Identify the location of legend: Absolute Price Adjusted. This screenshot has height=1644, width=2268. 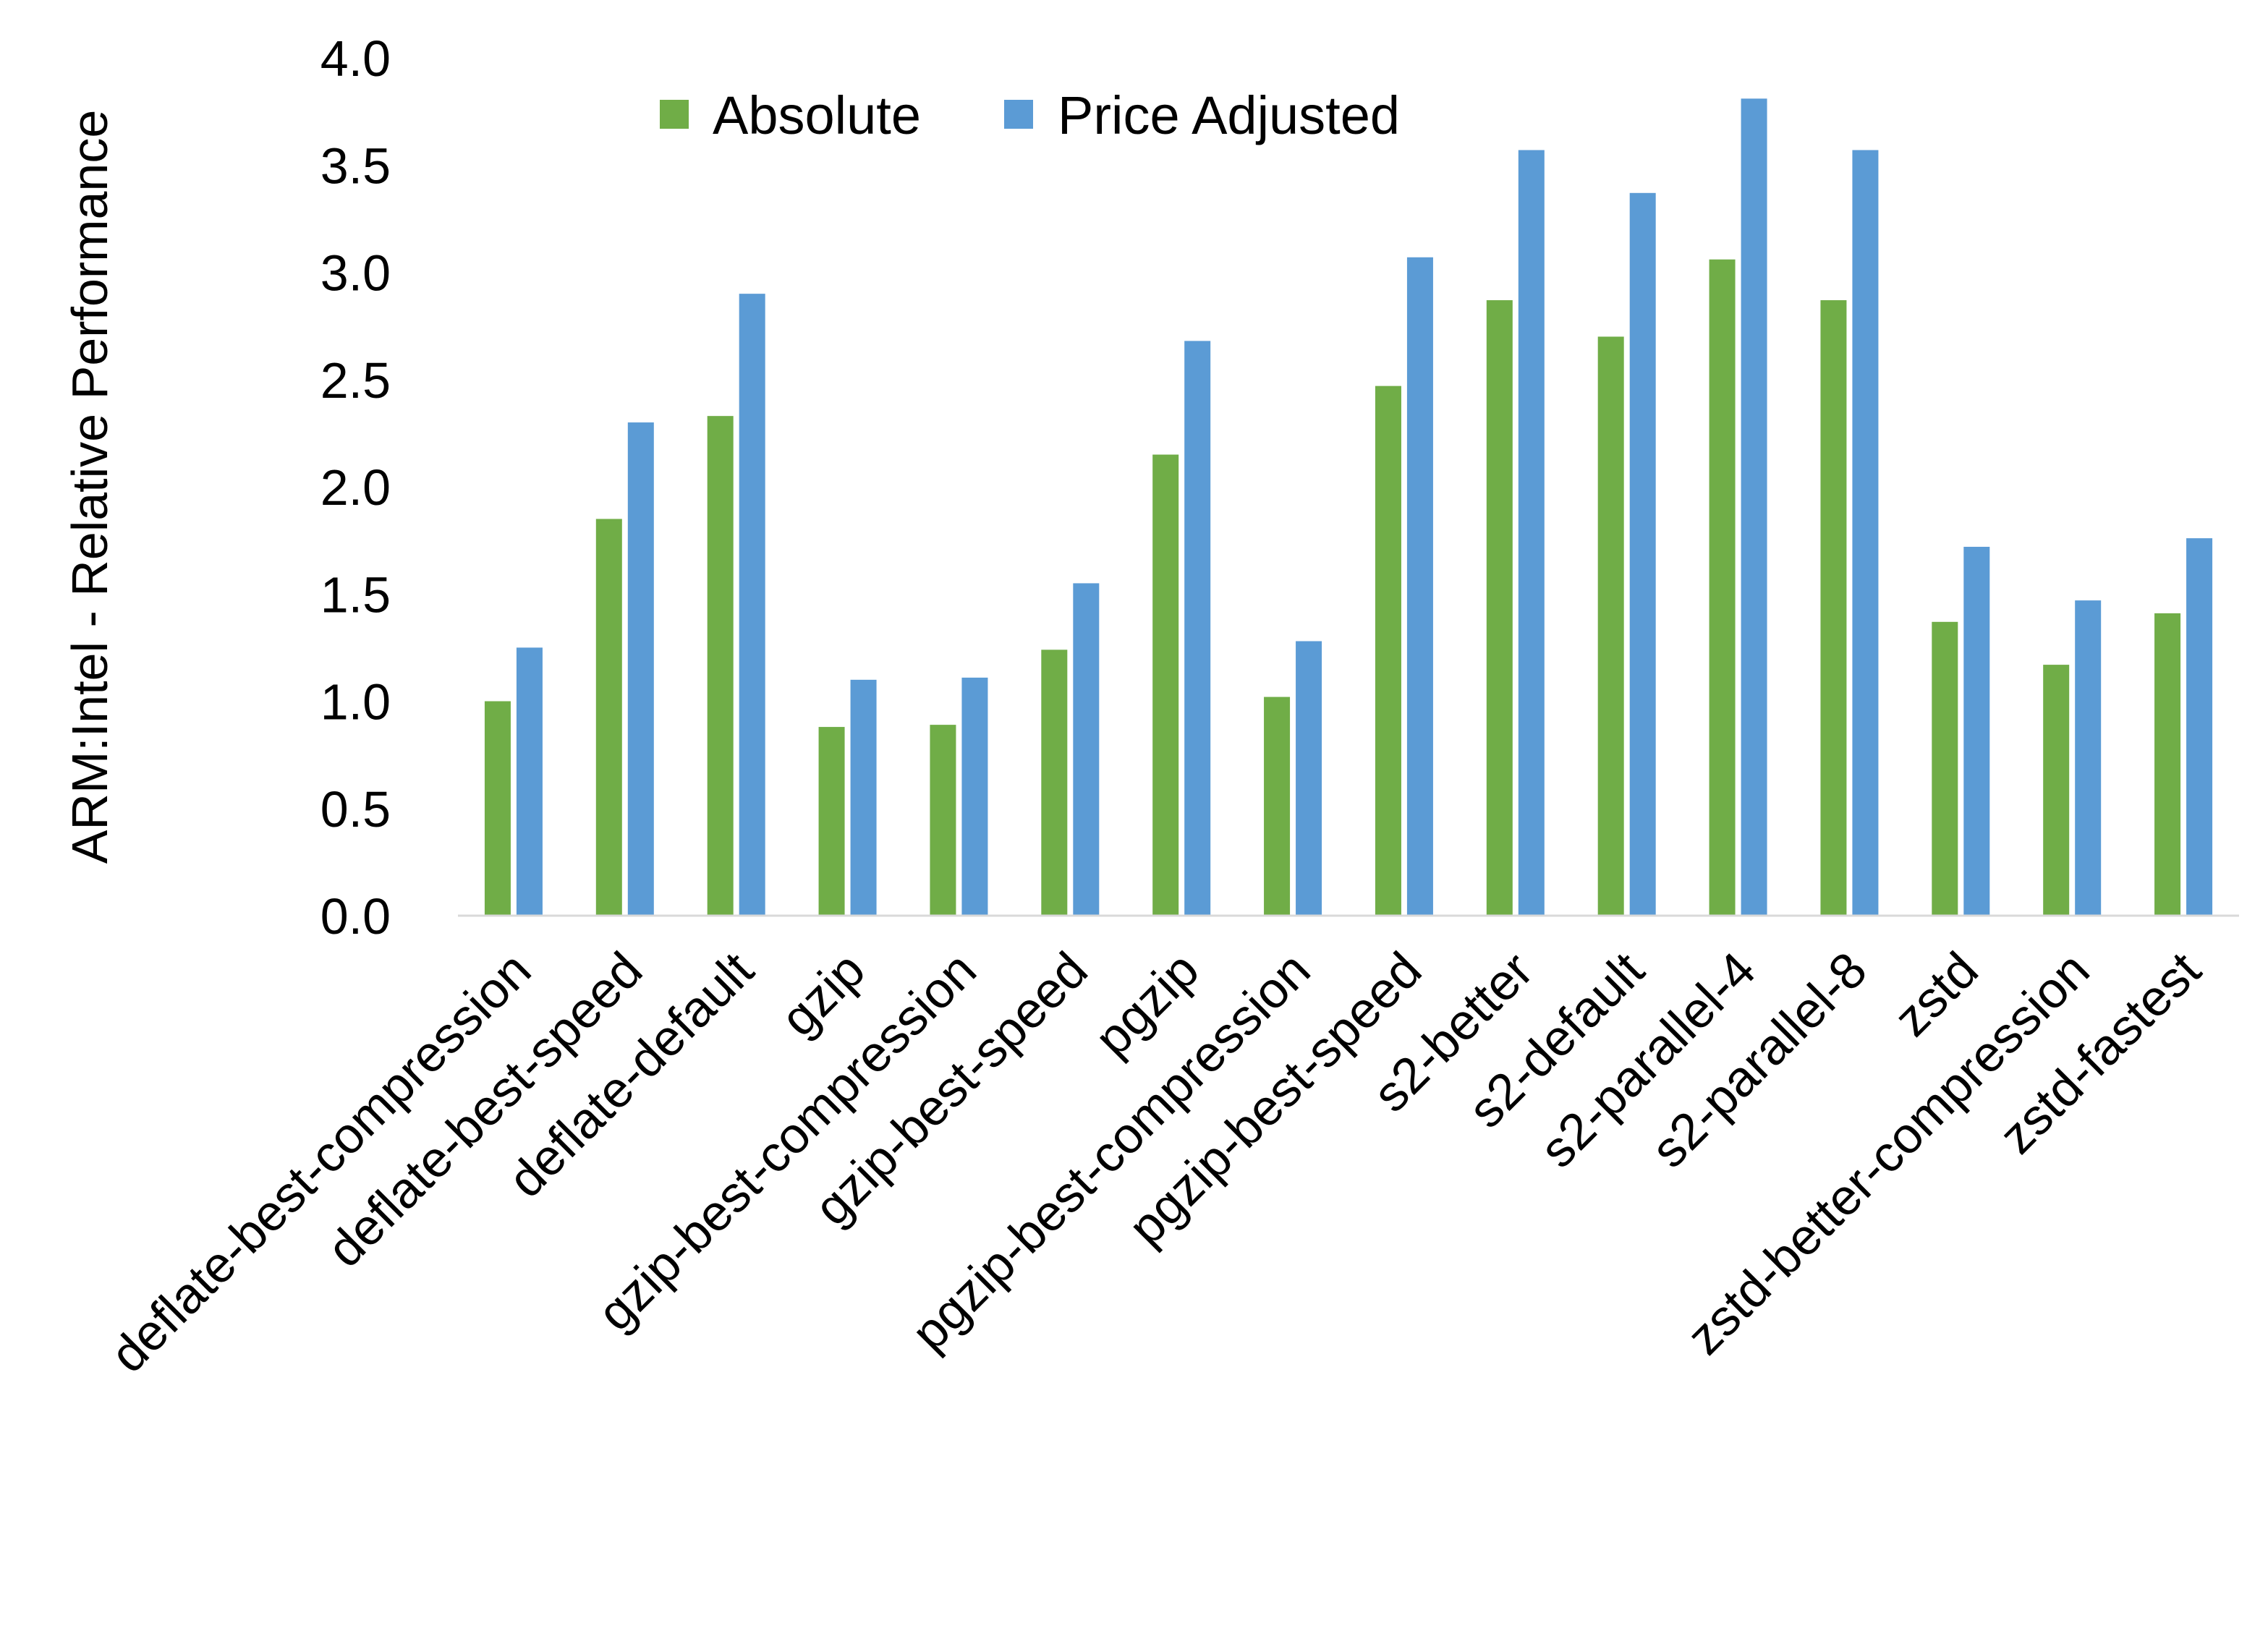
(1030, 115).